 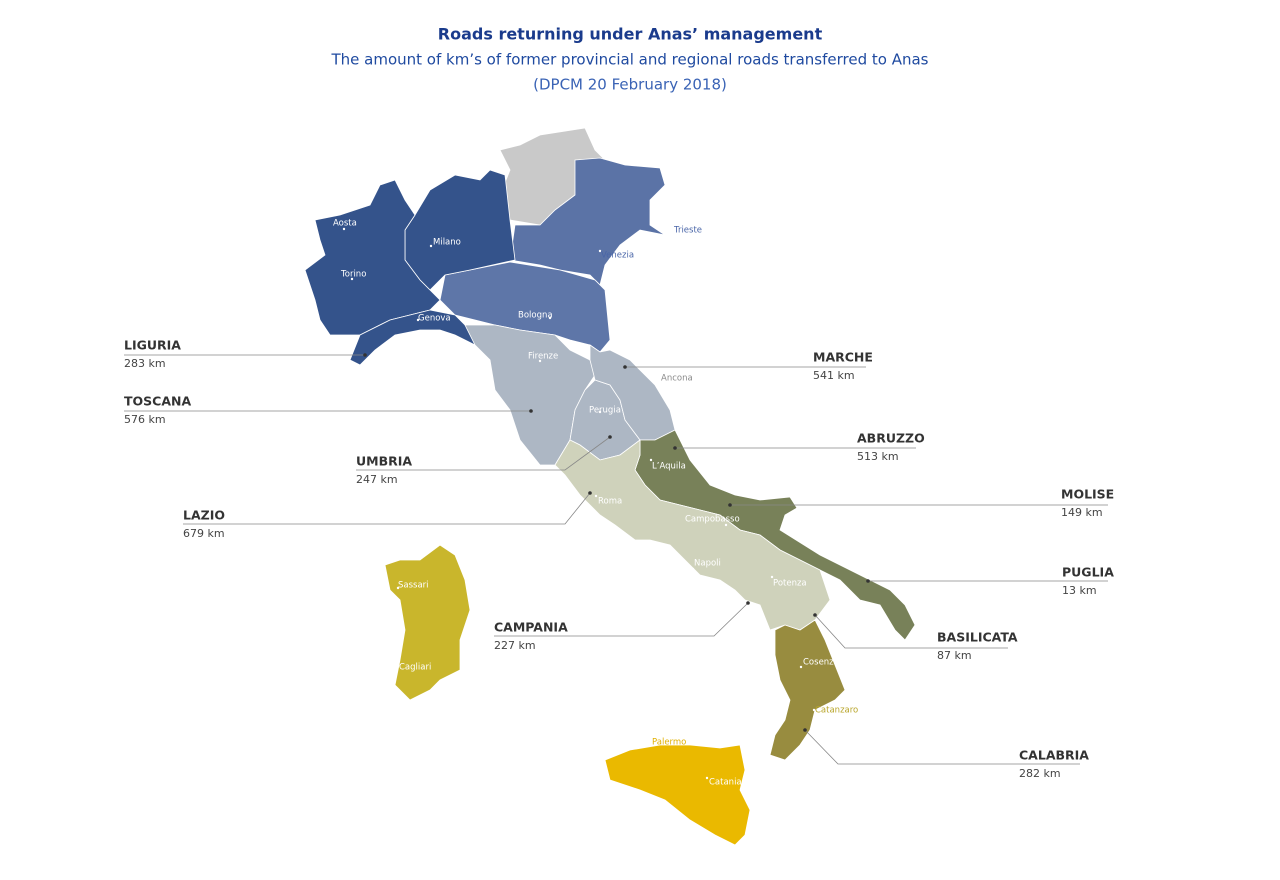 What do you see at coordinates (1087, 494) in the screenshot?
I see `region-name: MOLISE` at bounding box center [1087, 494].